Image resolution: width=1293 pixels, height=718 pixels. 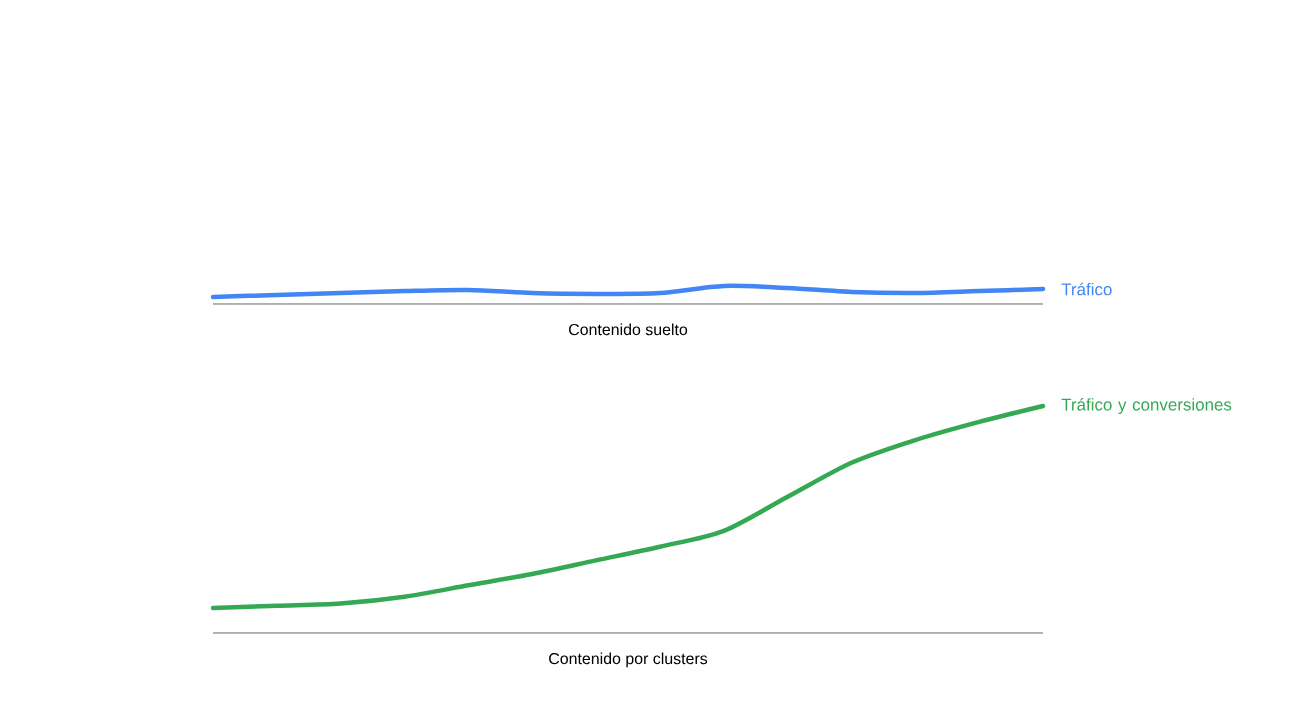 I want to click on x-axis-title: Contenido por clusters, so click(x=628, y=660).